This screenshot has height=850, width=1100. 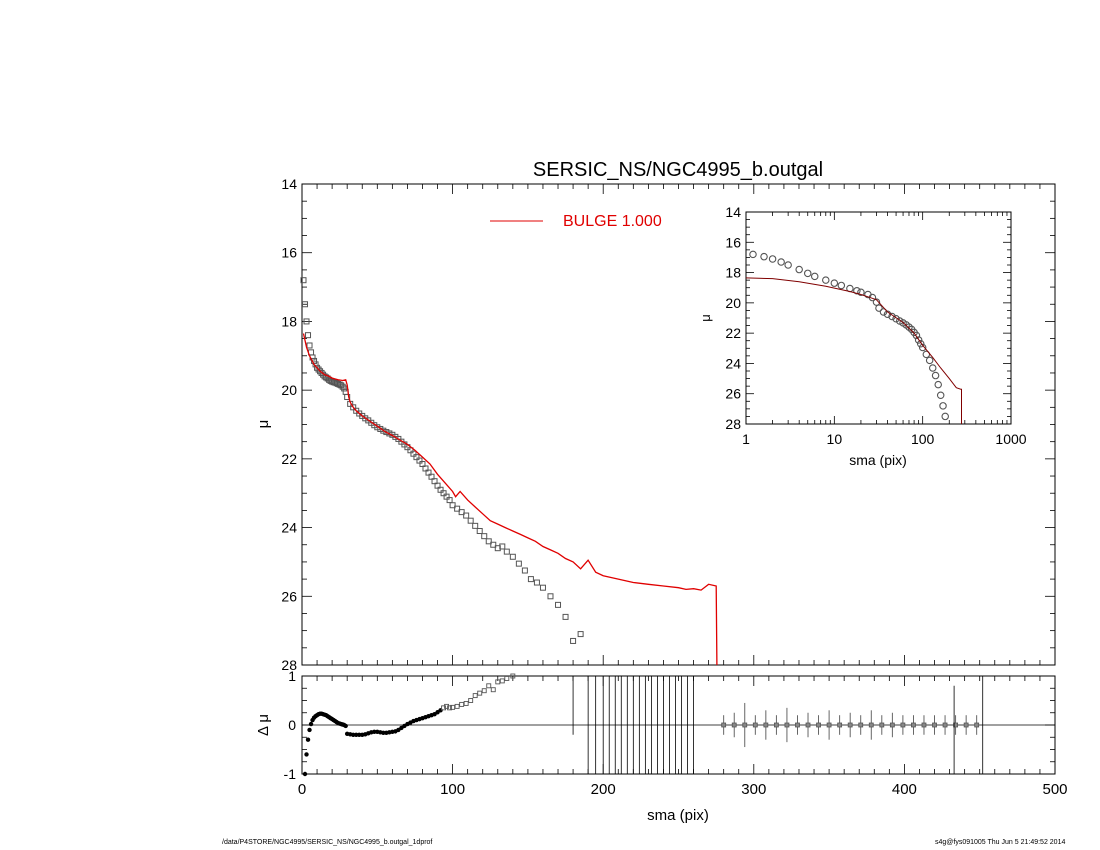 What do you see at coordinates (746, 439) in the screenshot?
I see `inset-x-tick-label: 1` at bounding box center [746, 439].